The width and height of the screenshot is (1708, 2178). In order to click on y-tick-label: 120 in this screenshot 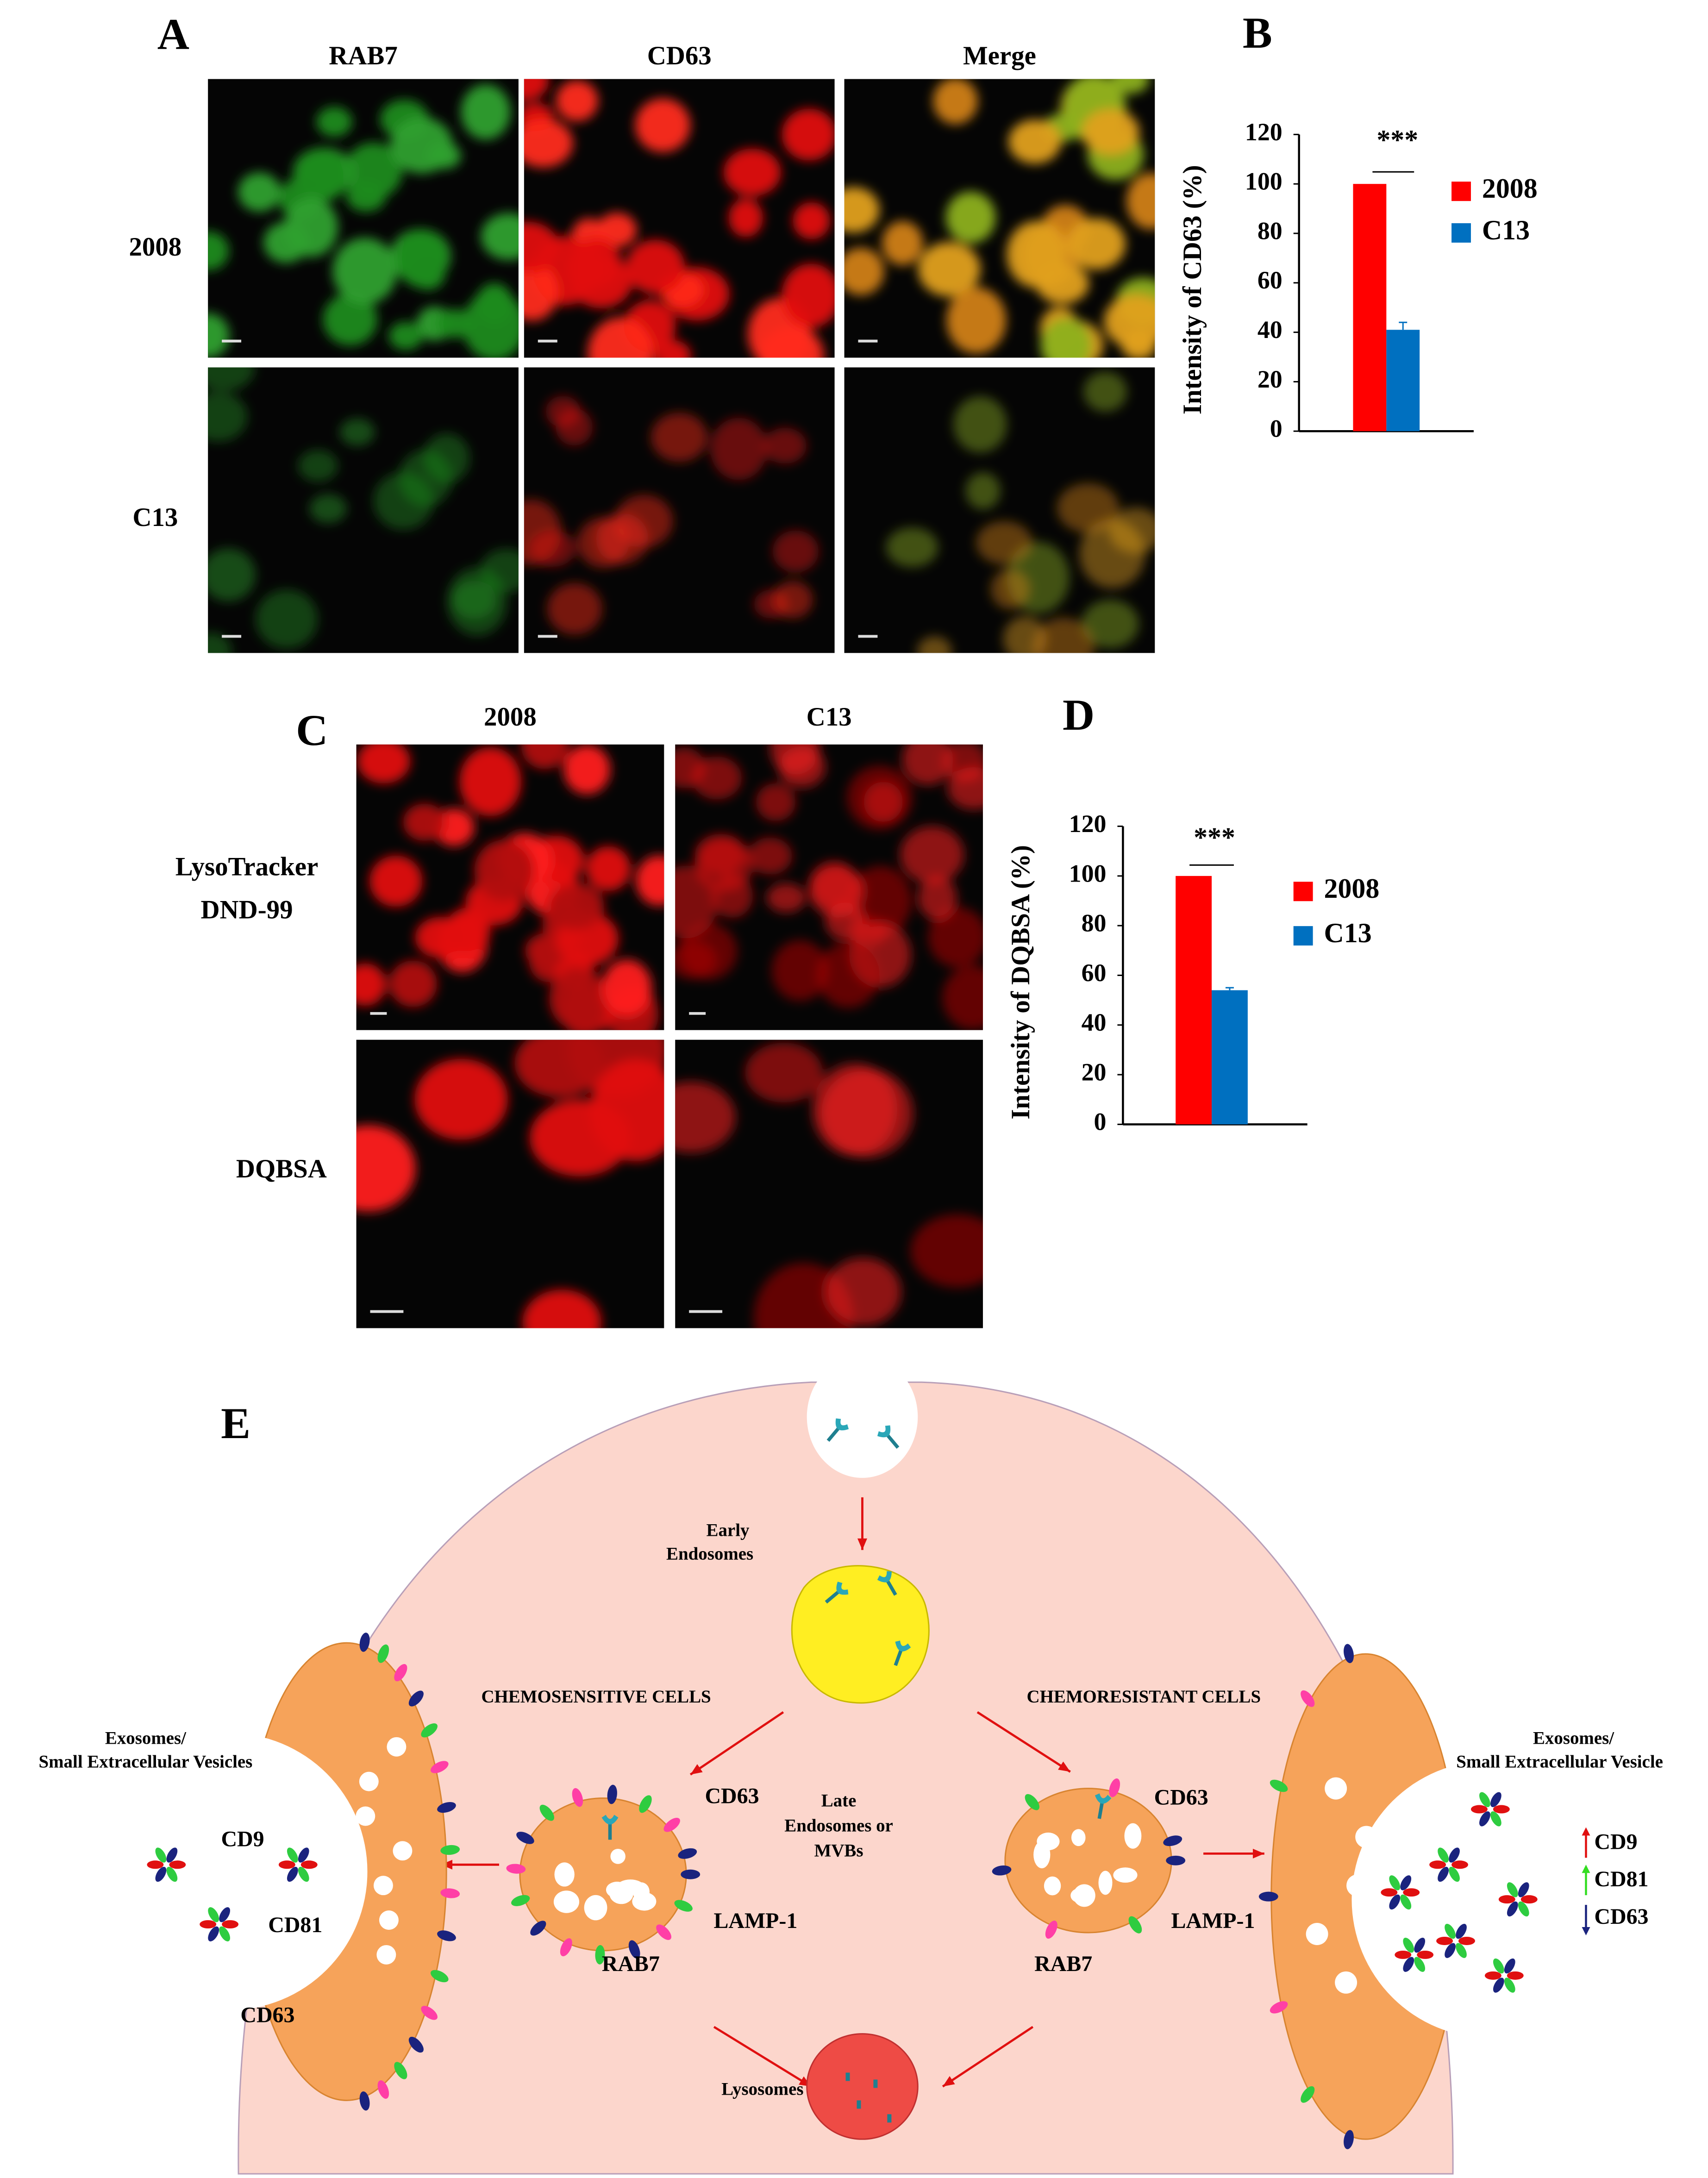, I will do `click(1088, 824)`.